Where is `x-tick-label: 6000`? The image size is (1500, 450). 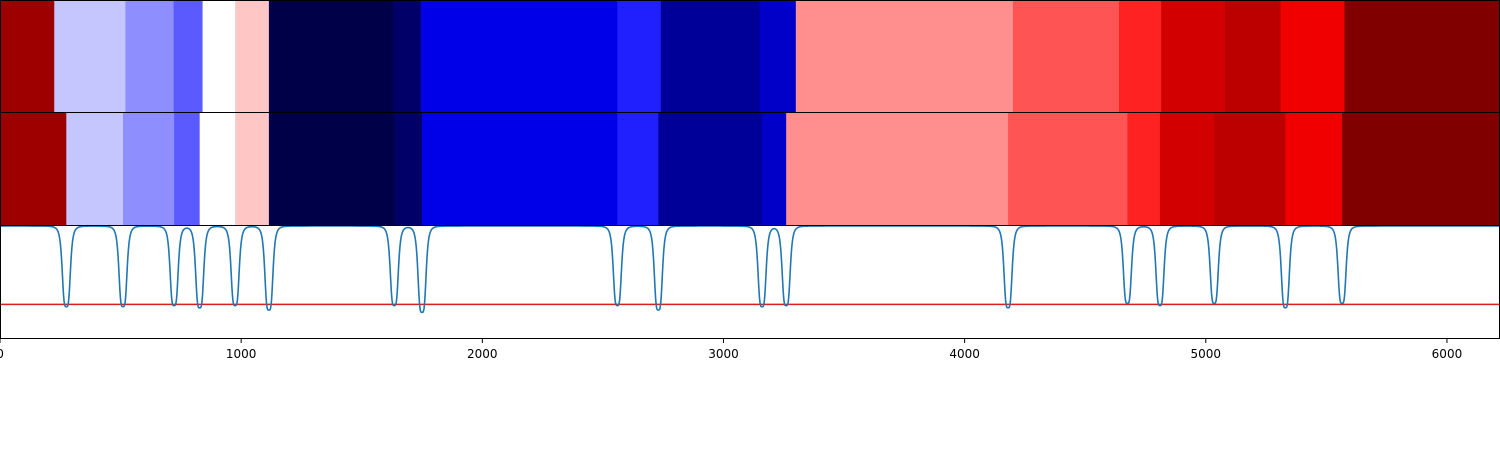 x-tick-label: 6000 is located at coordinates (1447, 354).